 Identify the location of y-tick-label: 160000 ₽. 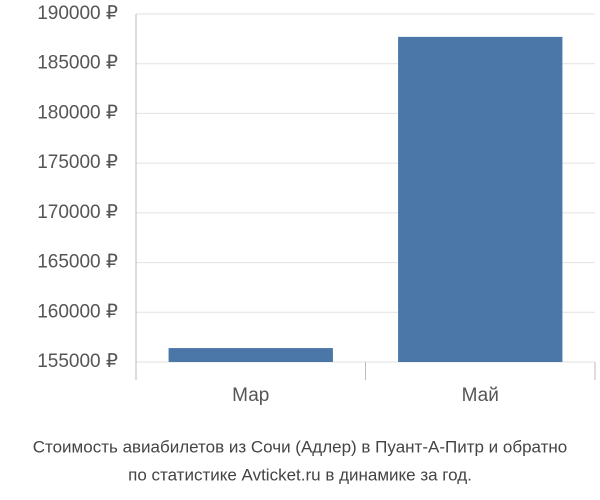
(77, 311).